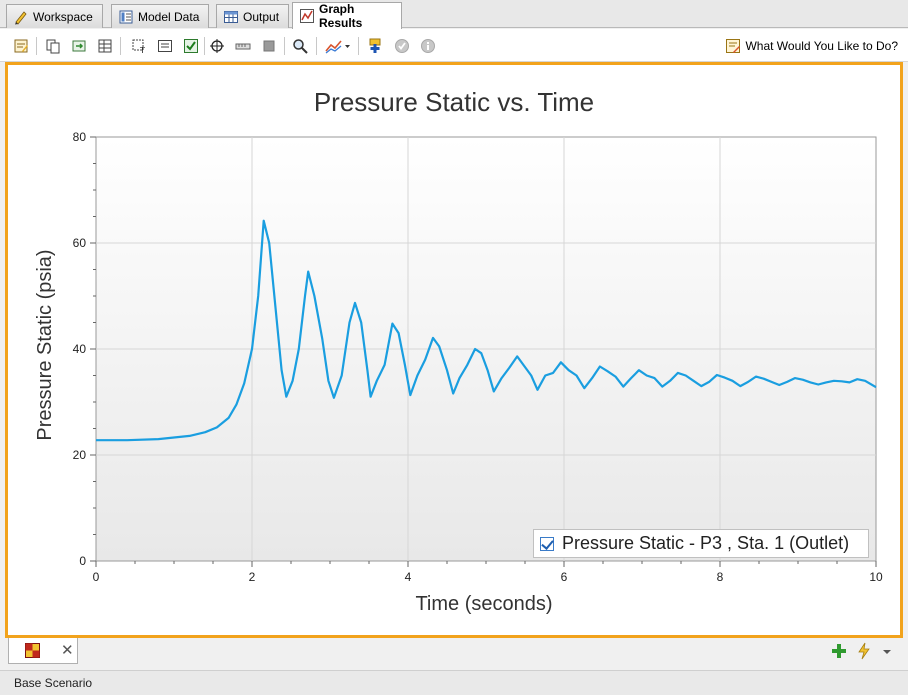  I want to click on tab-output: Output, so click(252, 16).